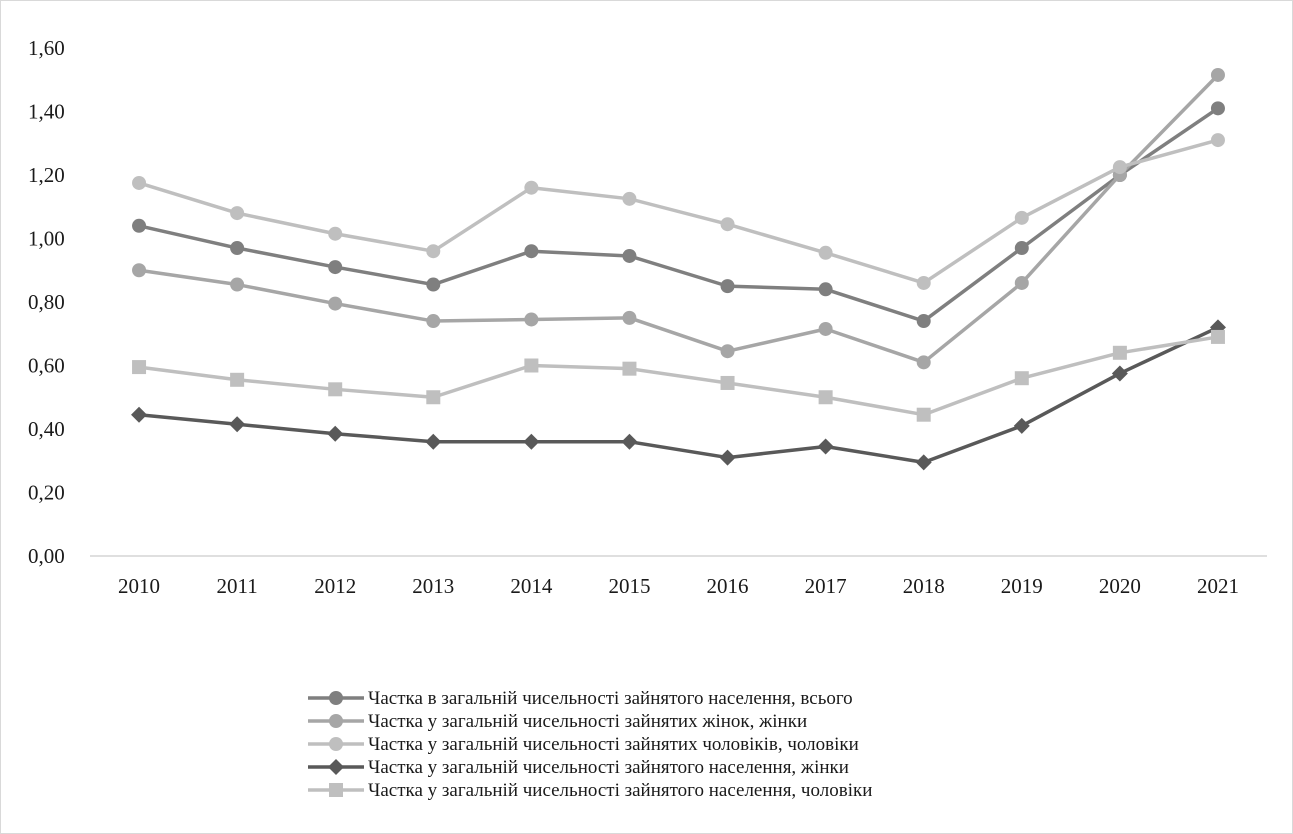 This screenshot has height=834, width=1293. Describe the element at coordinates (728, 586) in the screenshot. I see `x-tick-label: 2016` at that location.